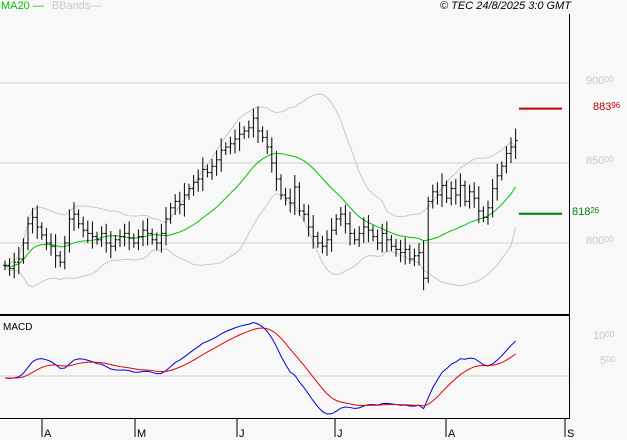 The height and width of the screenshot is (440, 627). What do you see at coordinates (600, 241) in the screenshot?
I see `price-tick-label: 80000` at bounding box center [600, 241].